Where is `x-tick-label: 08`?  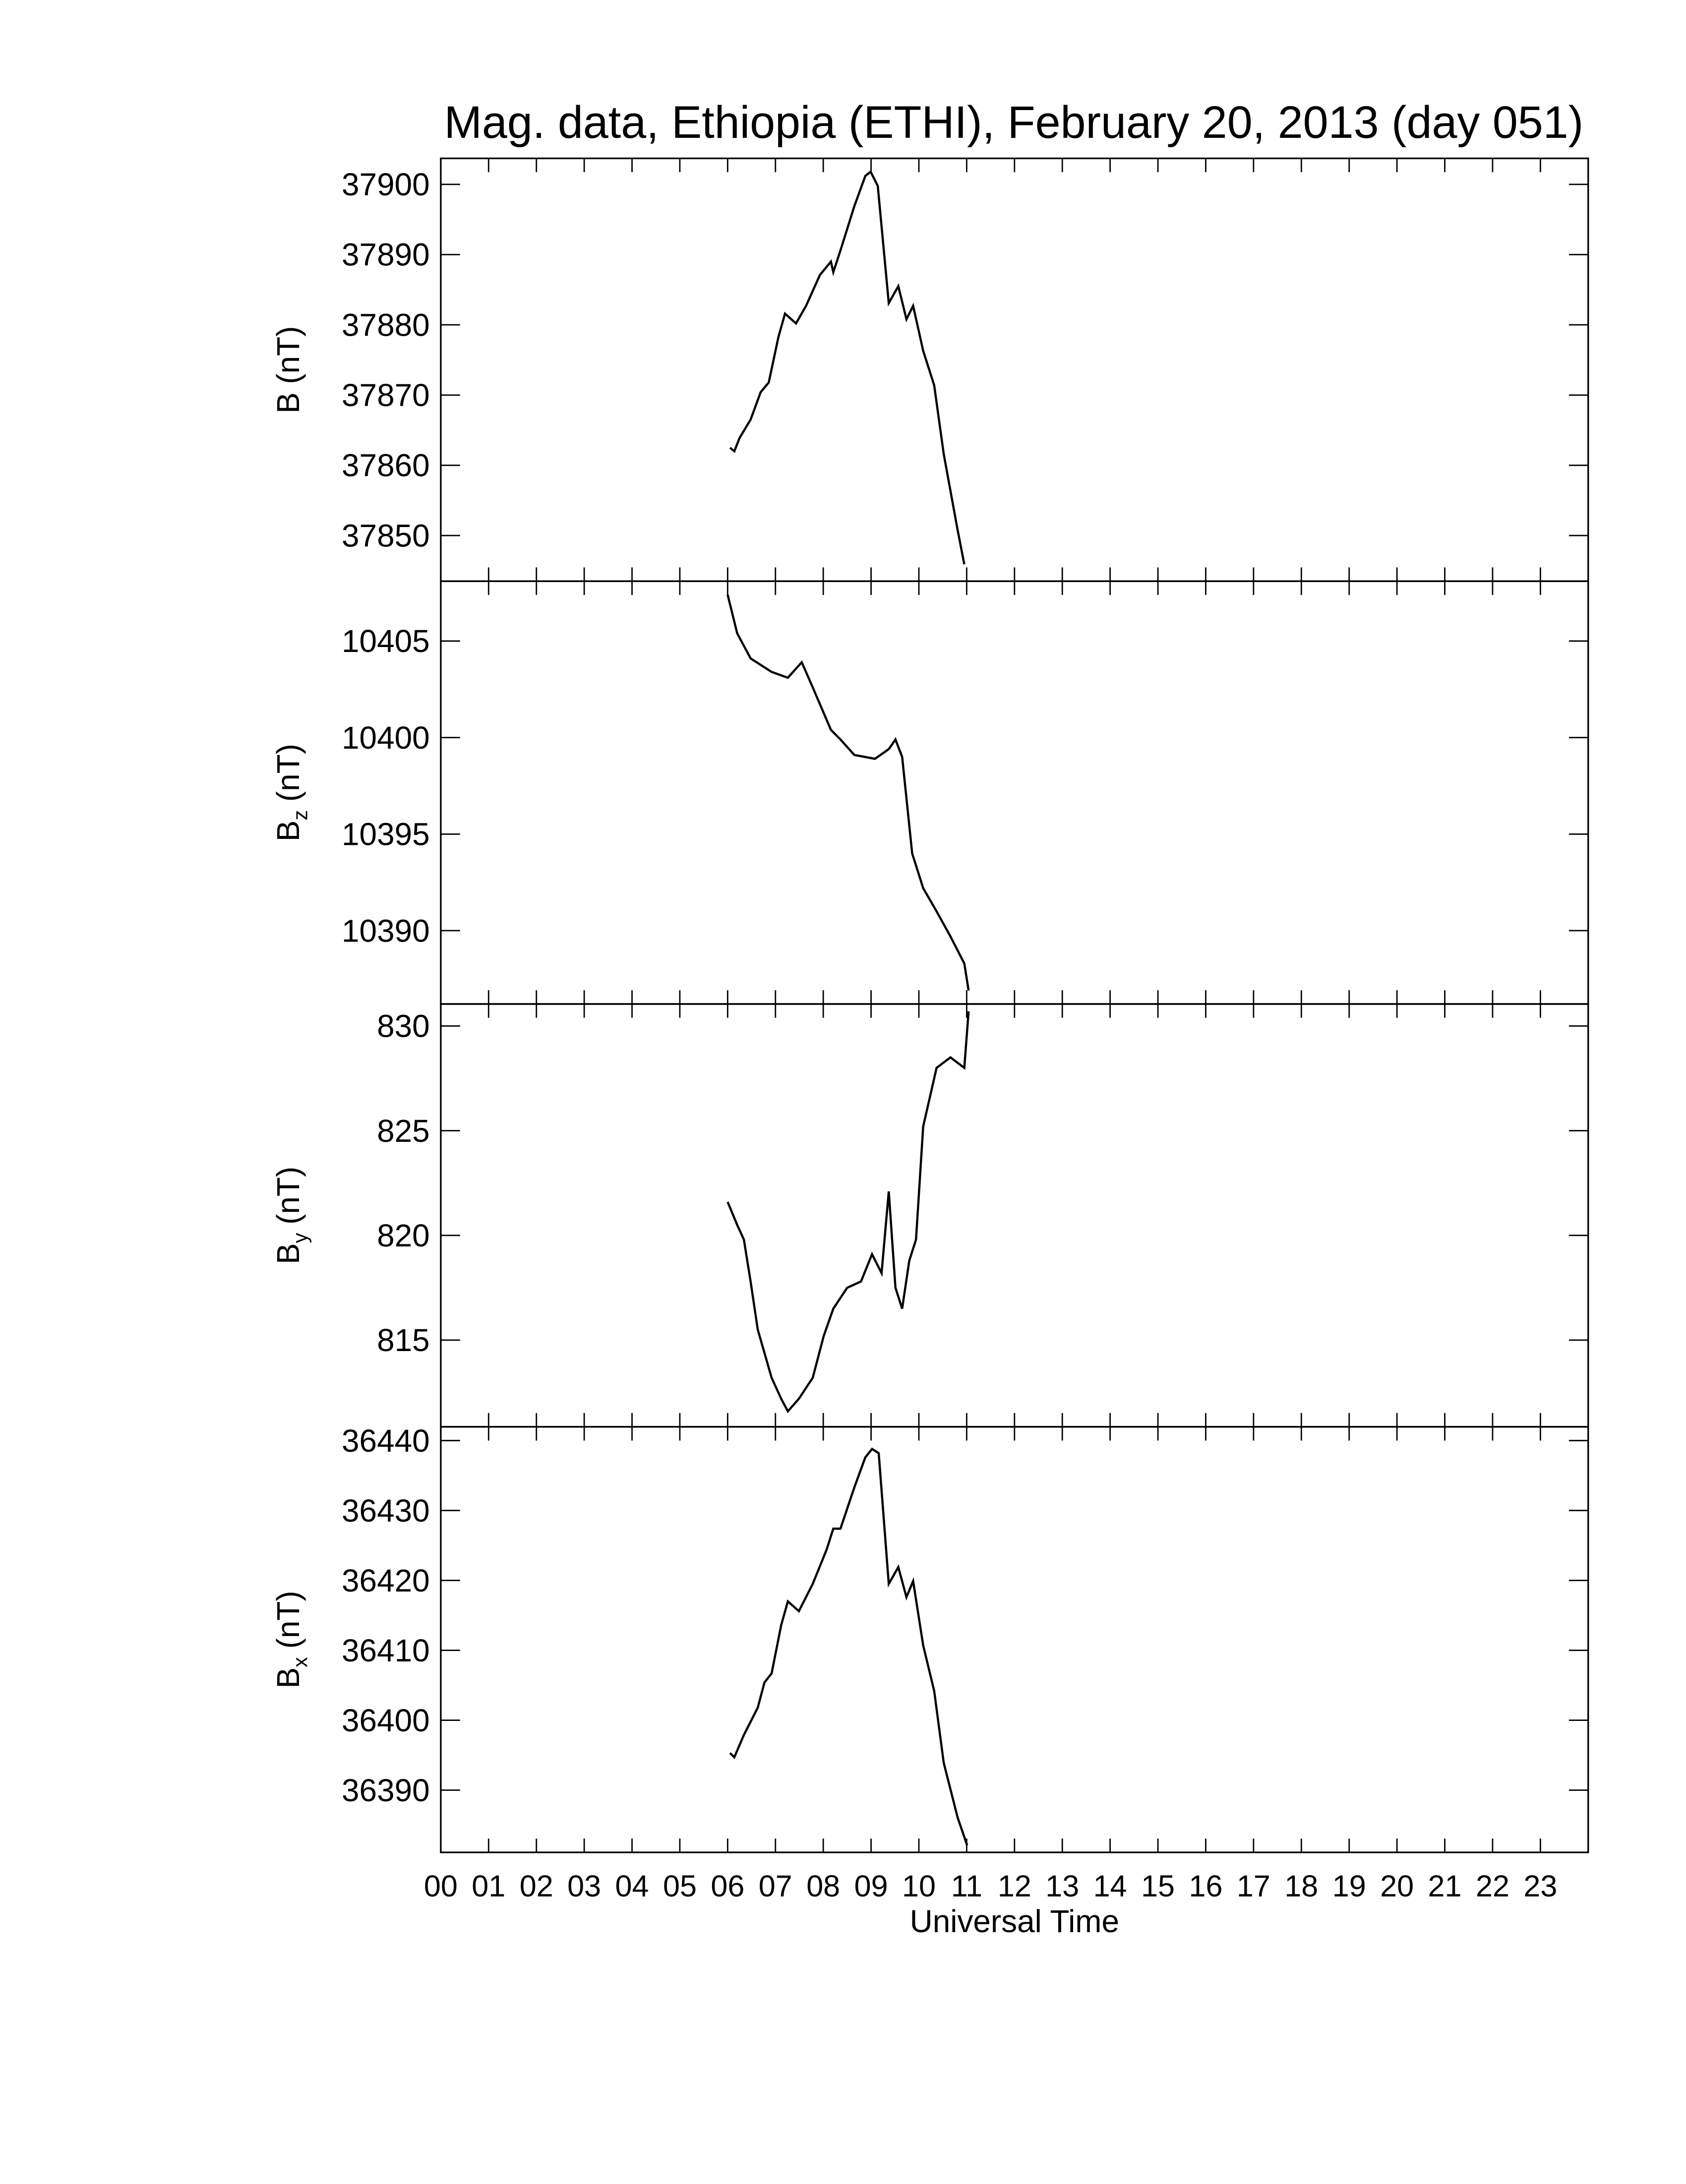 x-tick-label: 08 is located at coordinates (823, 1886).